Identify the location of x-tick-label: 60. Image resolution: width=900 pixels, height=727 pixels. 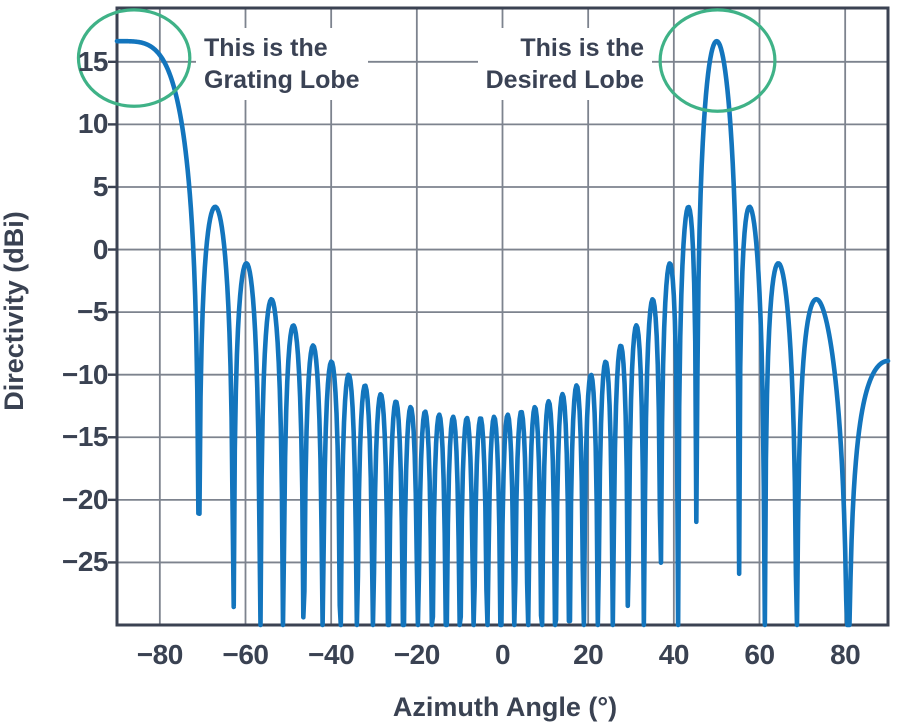
(759, 654).